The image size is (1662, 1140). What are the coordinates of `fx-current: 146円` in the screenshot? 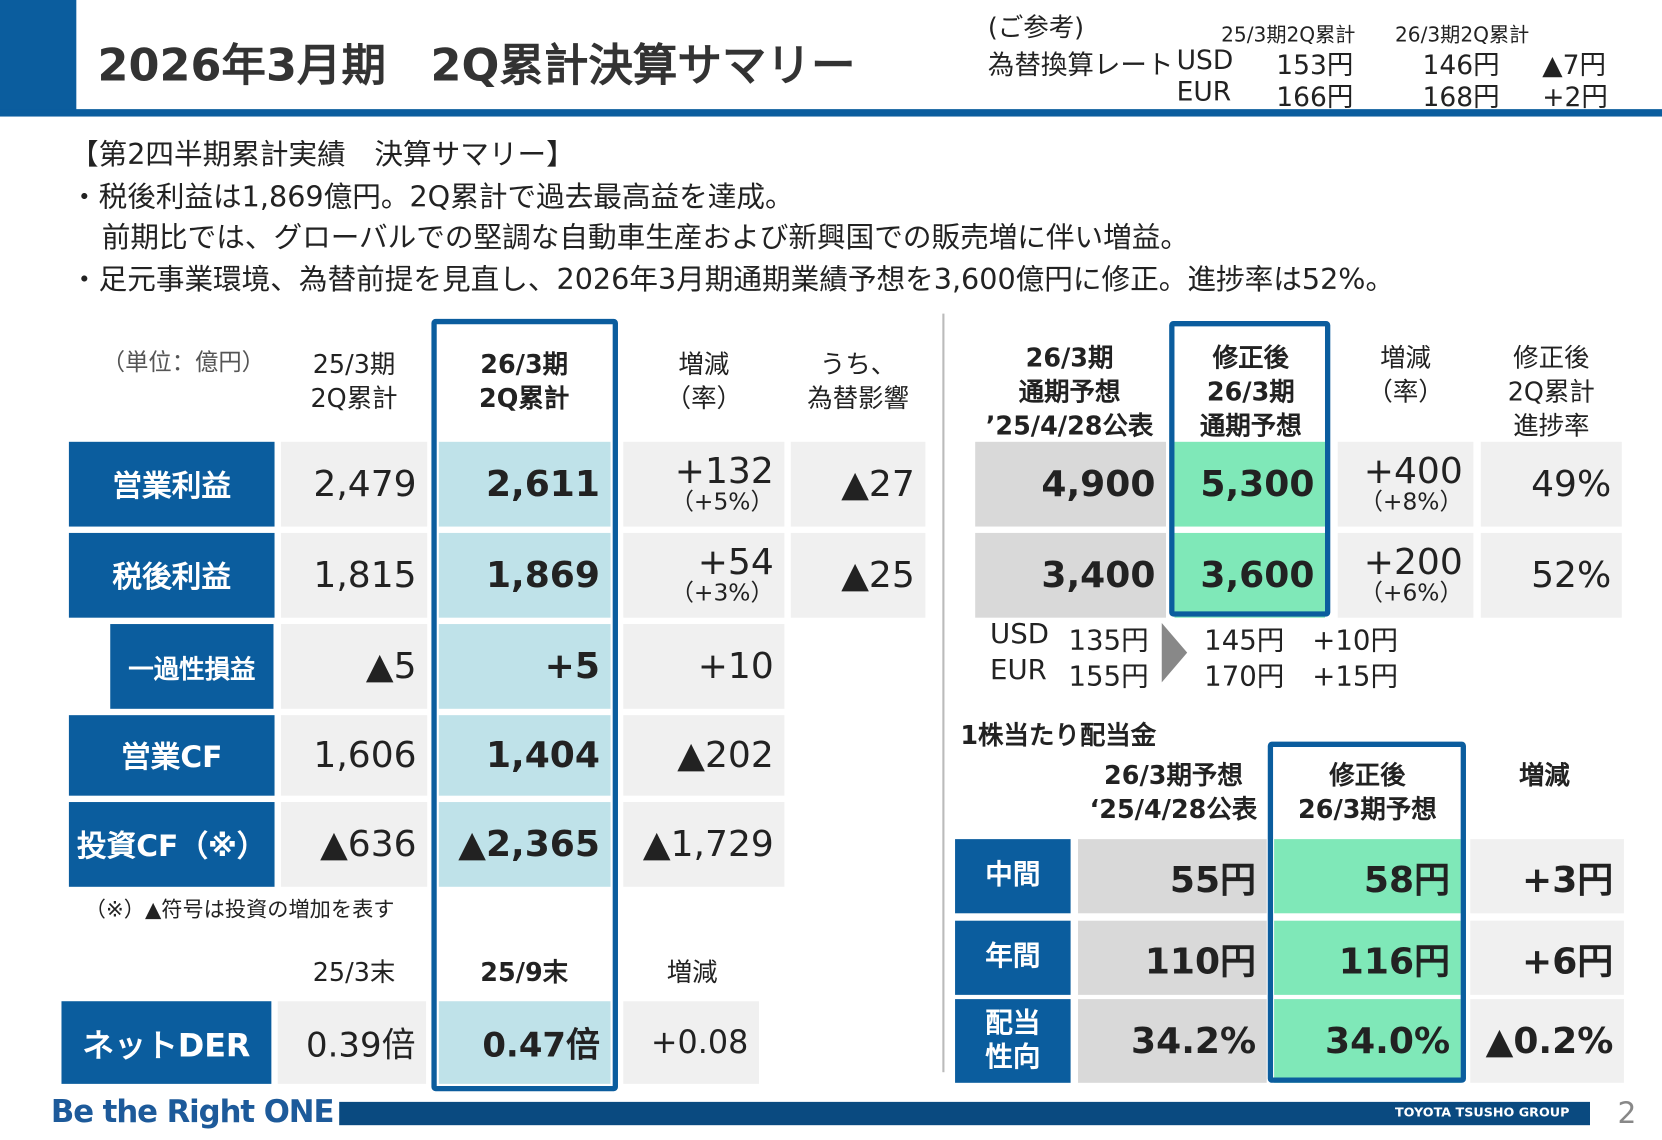 It's located at (1461, 65).